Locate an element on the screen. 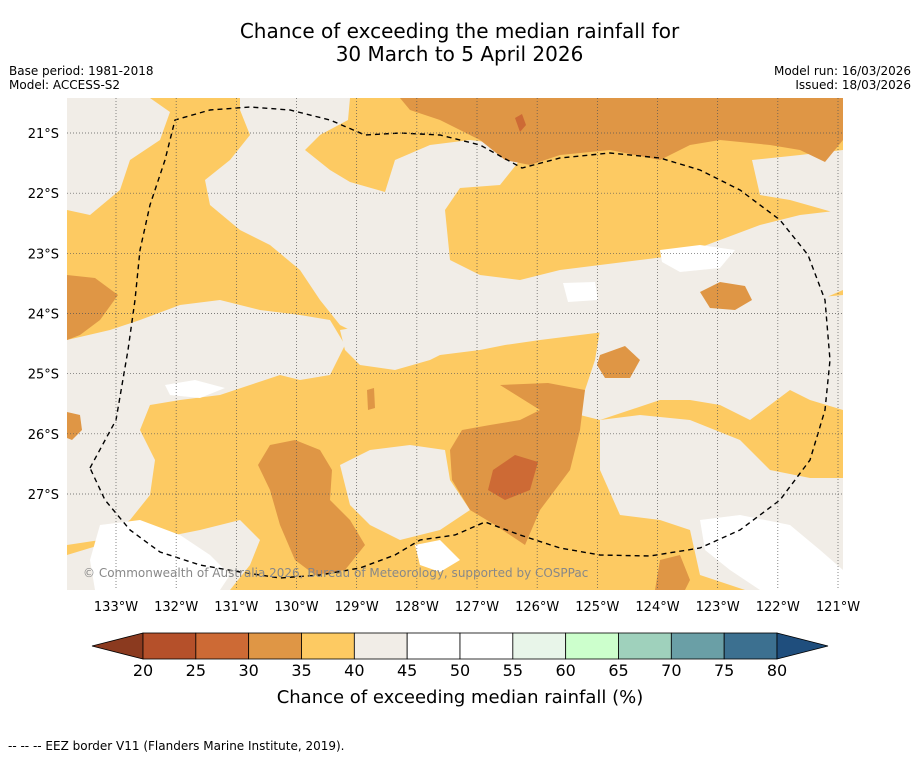  base-period-label: Base period: 1981-2018 is located at coordinates (81, 71).